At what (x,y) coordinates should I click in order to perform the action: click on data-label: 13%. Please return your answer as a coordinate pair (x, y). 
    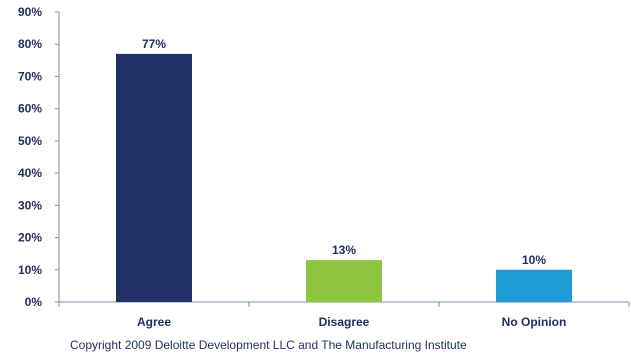
    Looking at the image, I should click on (344, 250).